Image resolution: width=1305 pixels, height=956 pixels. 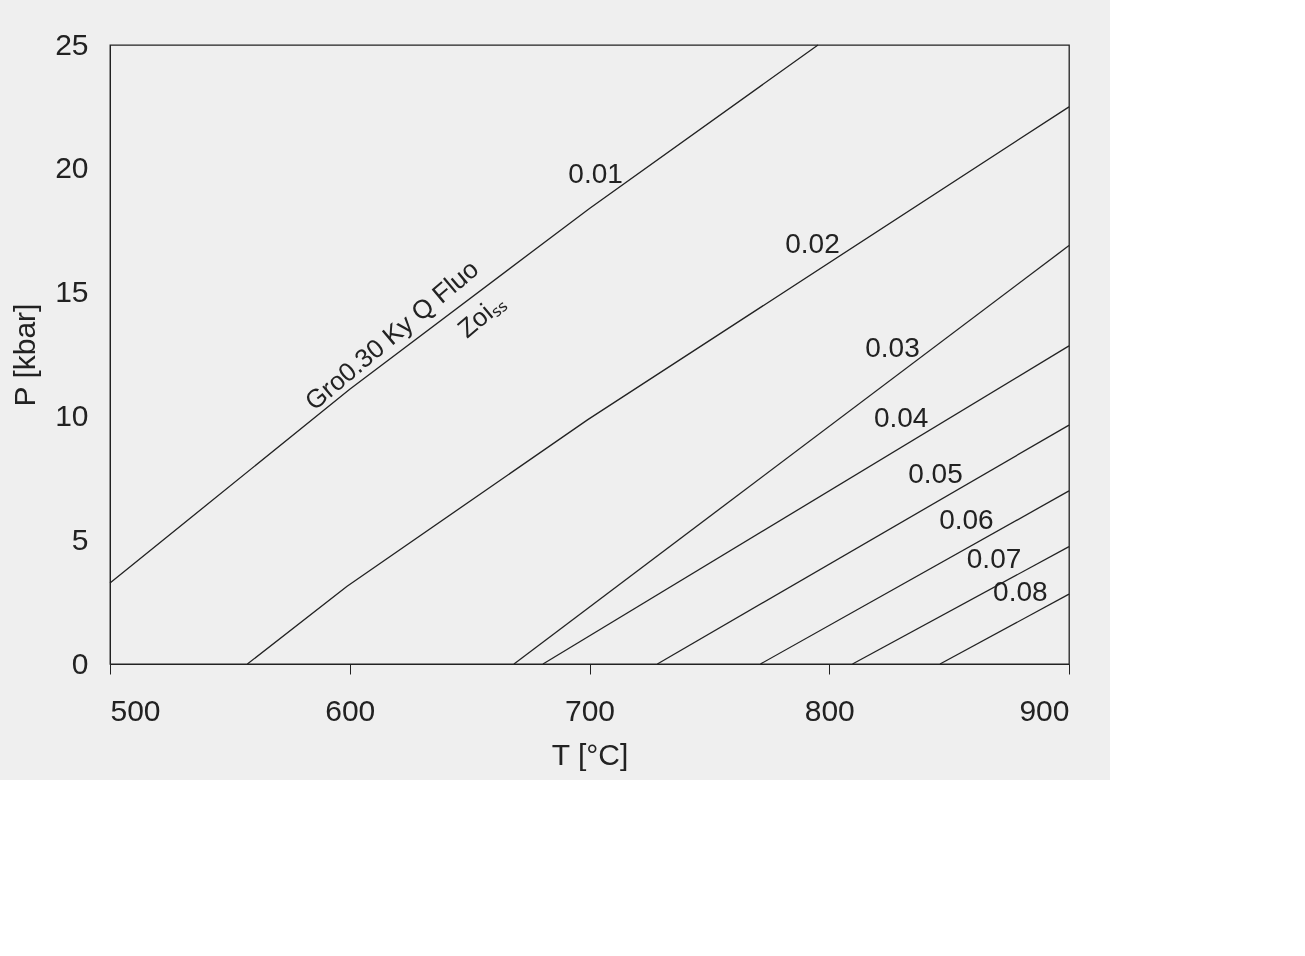 I want to click on y-tick-label: 20, so click(x=72, y=168).